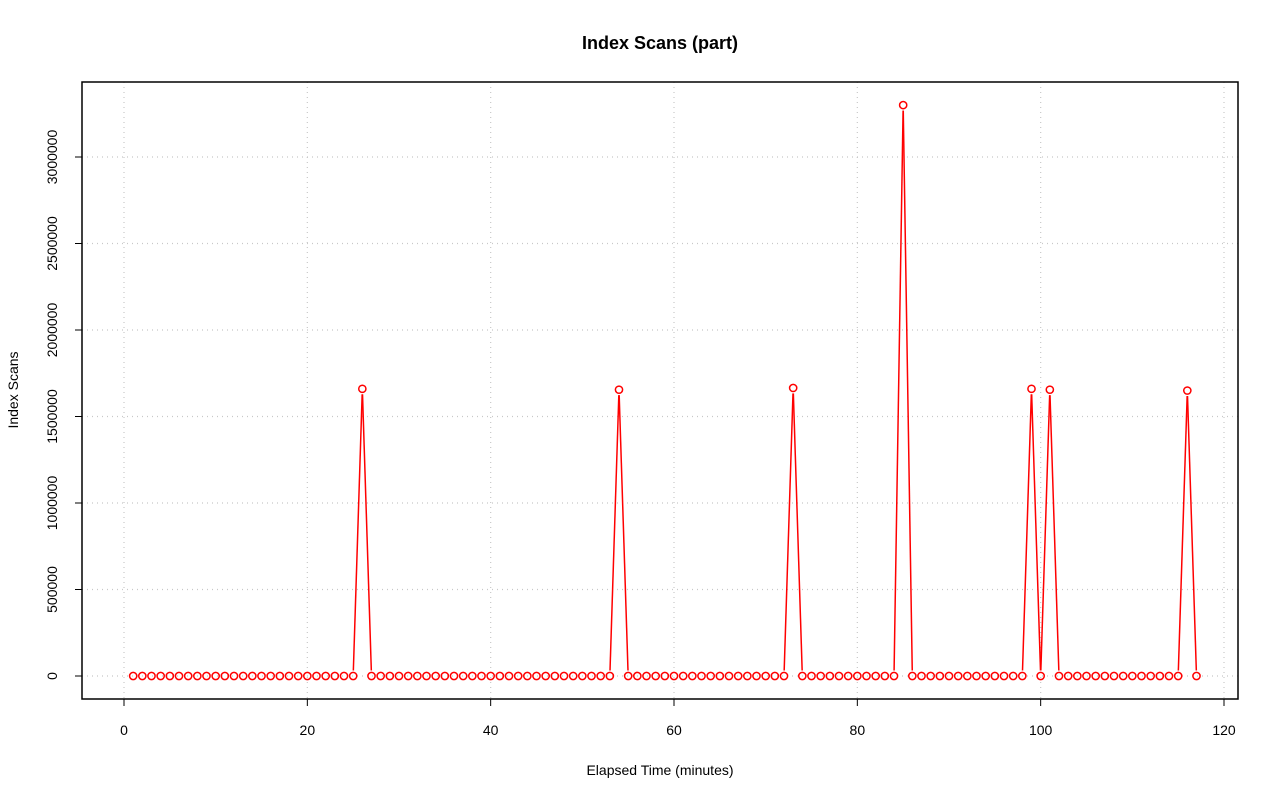  I want to click on y-tick-label: 500000, so click(52, 589).